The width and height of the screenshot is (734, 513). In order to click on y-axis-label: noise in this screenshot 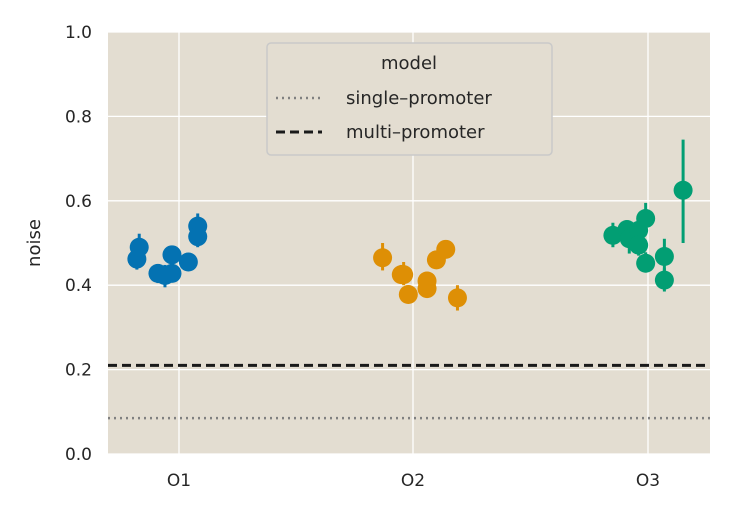, I will do `click(34, 243)`.